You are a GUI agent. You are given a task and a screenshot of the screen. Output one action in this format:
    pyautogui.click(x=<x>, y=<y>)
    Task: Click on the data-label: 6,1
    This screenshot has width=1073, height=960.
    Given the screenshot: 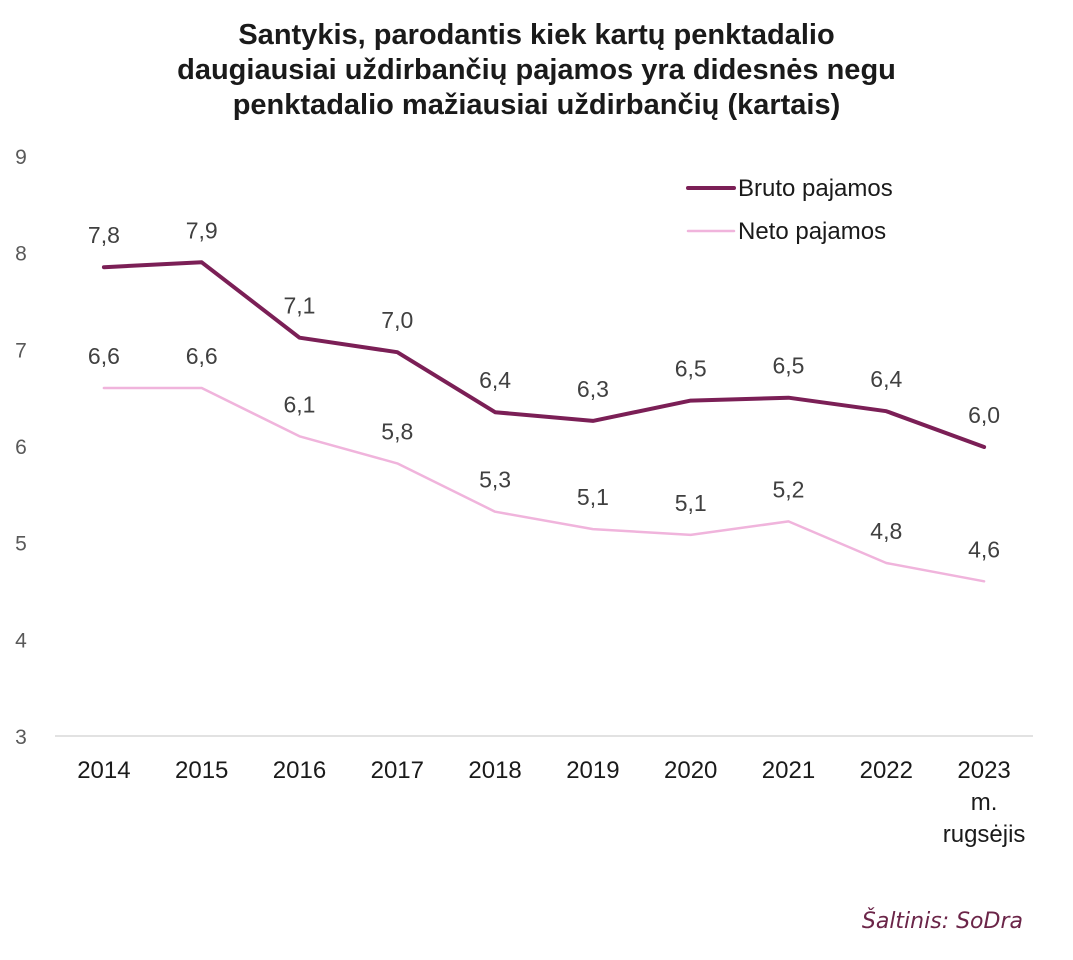 What is the action you would take?
    pyautogui.click(x=300, y=404)
    